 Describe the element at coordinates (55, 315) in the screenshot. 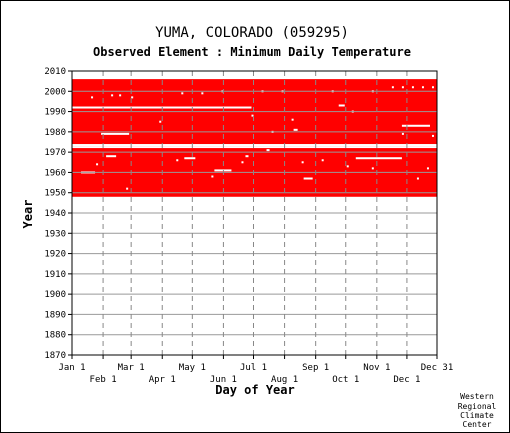

I see `y-tick-label-1890: 1890` at that location.